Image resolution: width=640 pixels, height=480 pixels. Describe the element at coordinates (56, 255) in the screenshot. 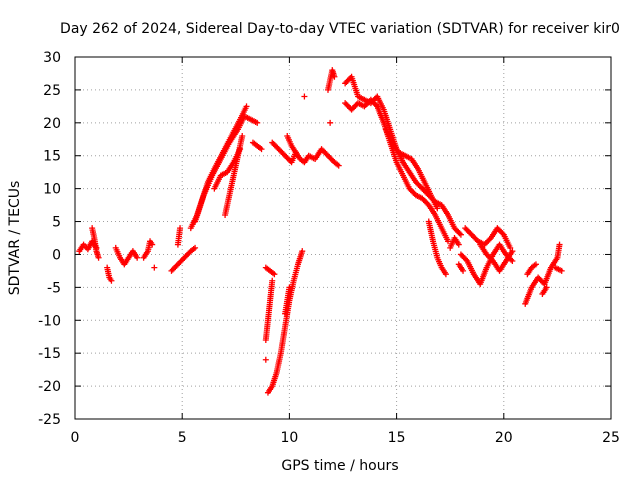

I see `y-tick-label: 0` at that location.